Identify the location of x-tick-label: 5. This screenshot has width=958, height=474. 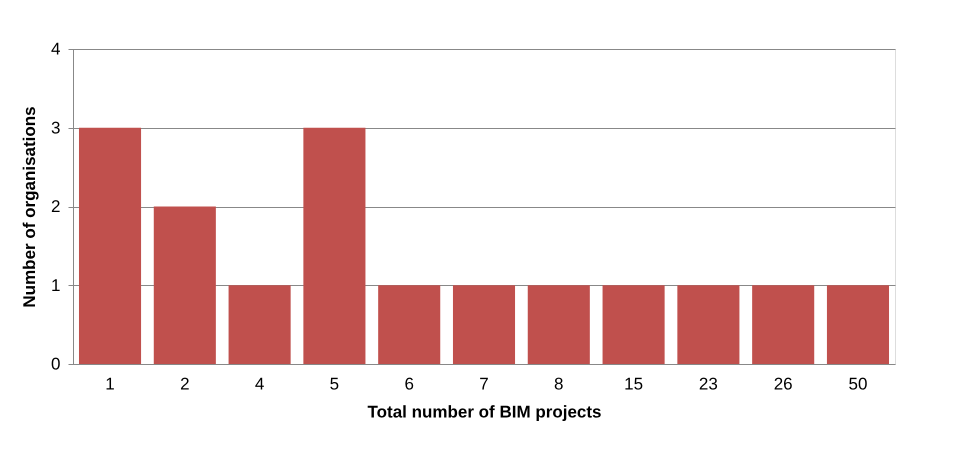
(335, 384).